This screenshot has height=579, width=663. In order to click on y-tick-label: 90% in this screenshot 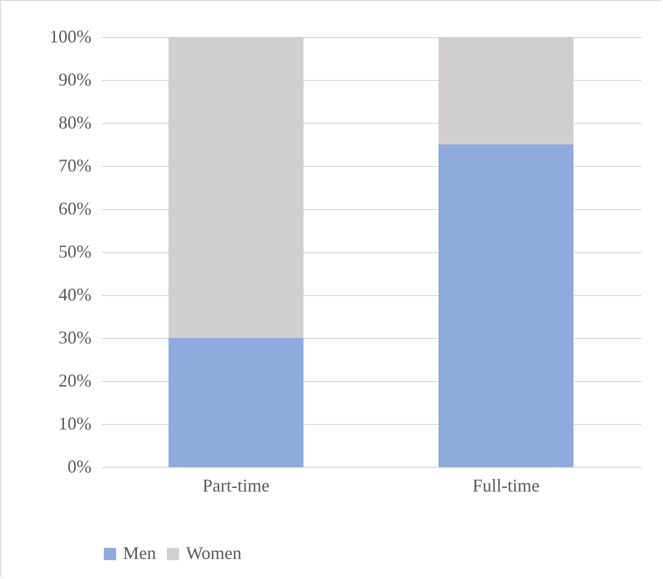, I will do `click(75, 80)`.